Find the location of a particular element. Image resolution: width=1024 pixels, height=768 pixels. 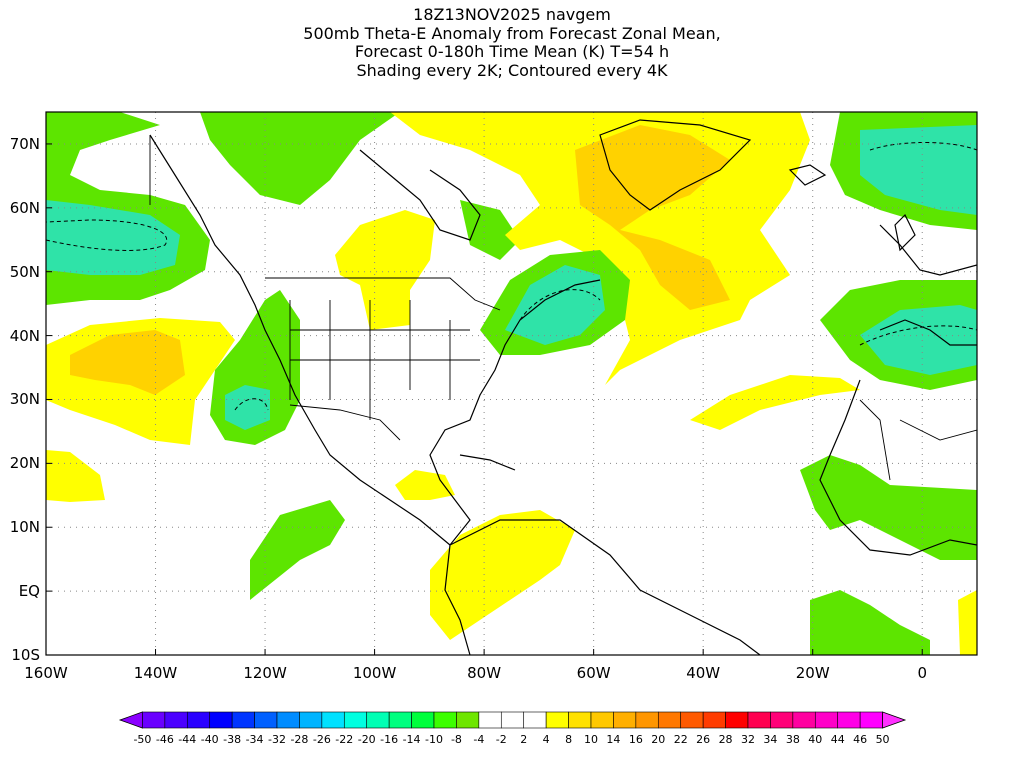

longitude-label: 160W is located at coordinates (46, 673).